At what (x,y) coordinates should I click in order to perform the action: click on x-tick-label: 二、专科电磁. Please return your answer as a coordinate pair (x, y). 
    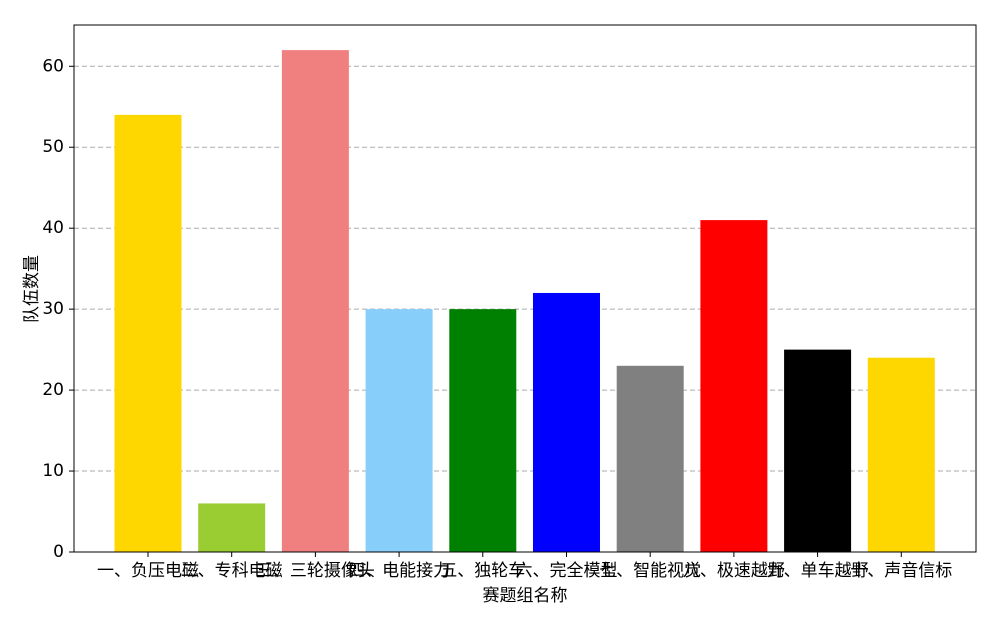
    Looking at the image, I should click on (232, 571).